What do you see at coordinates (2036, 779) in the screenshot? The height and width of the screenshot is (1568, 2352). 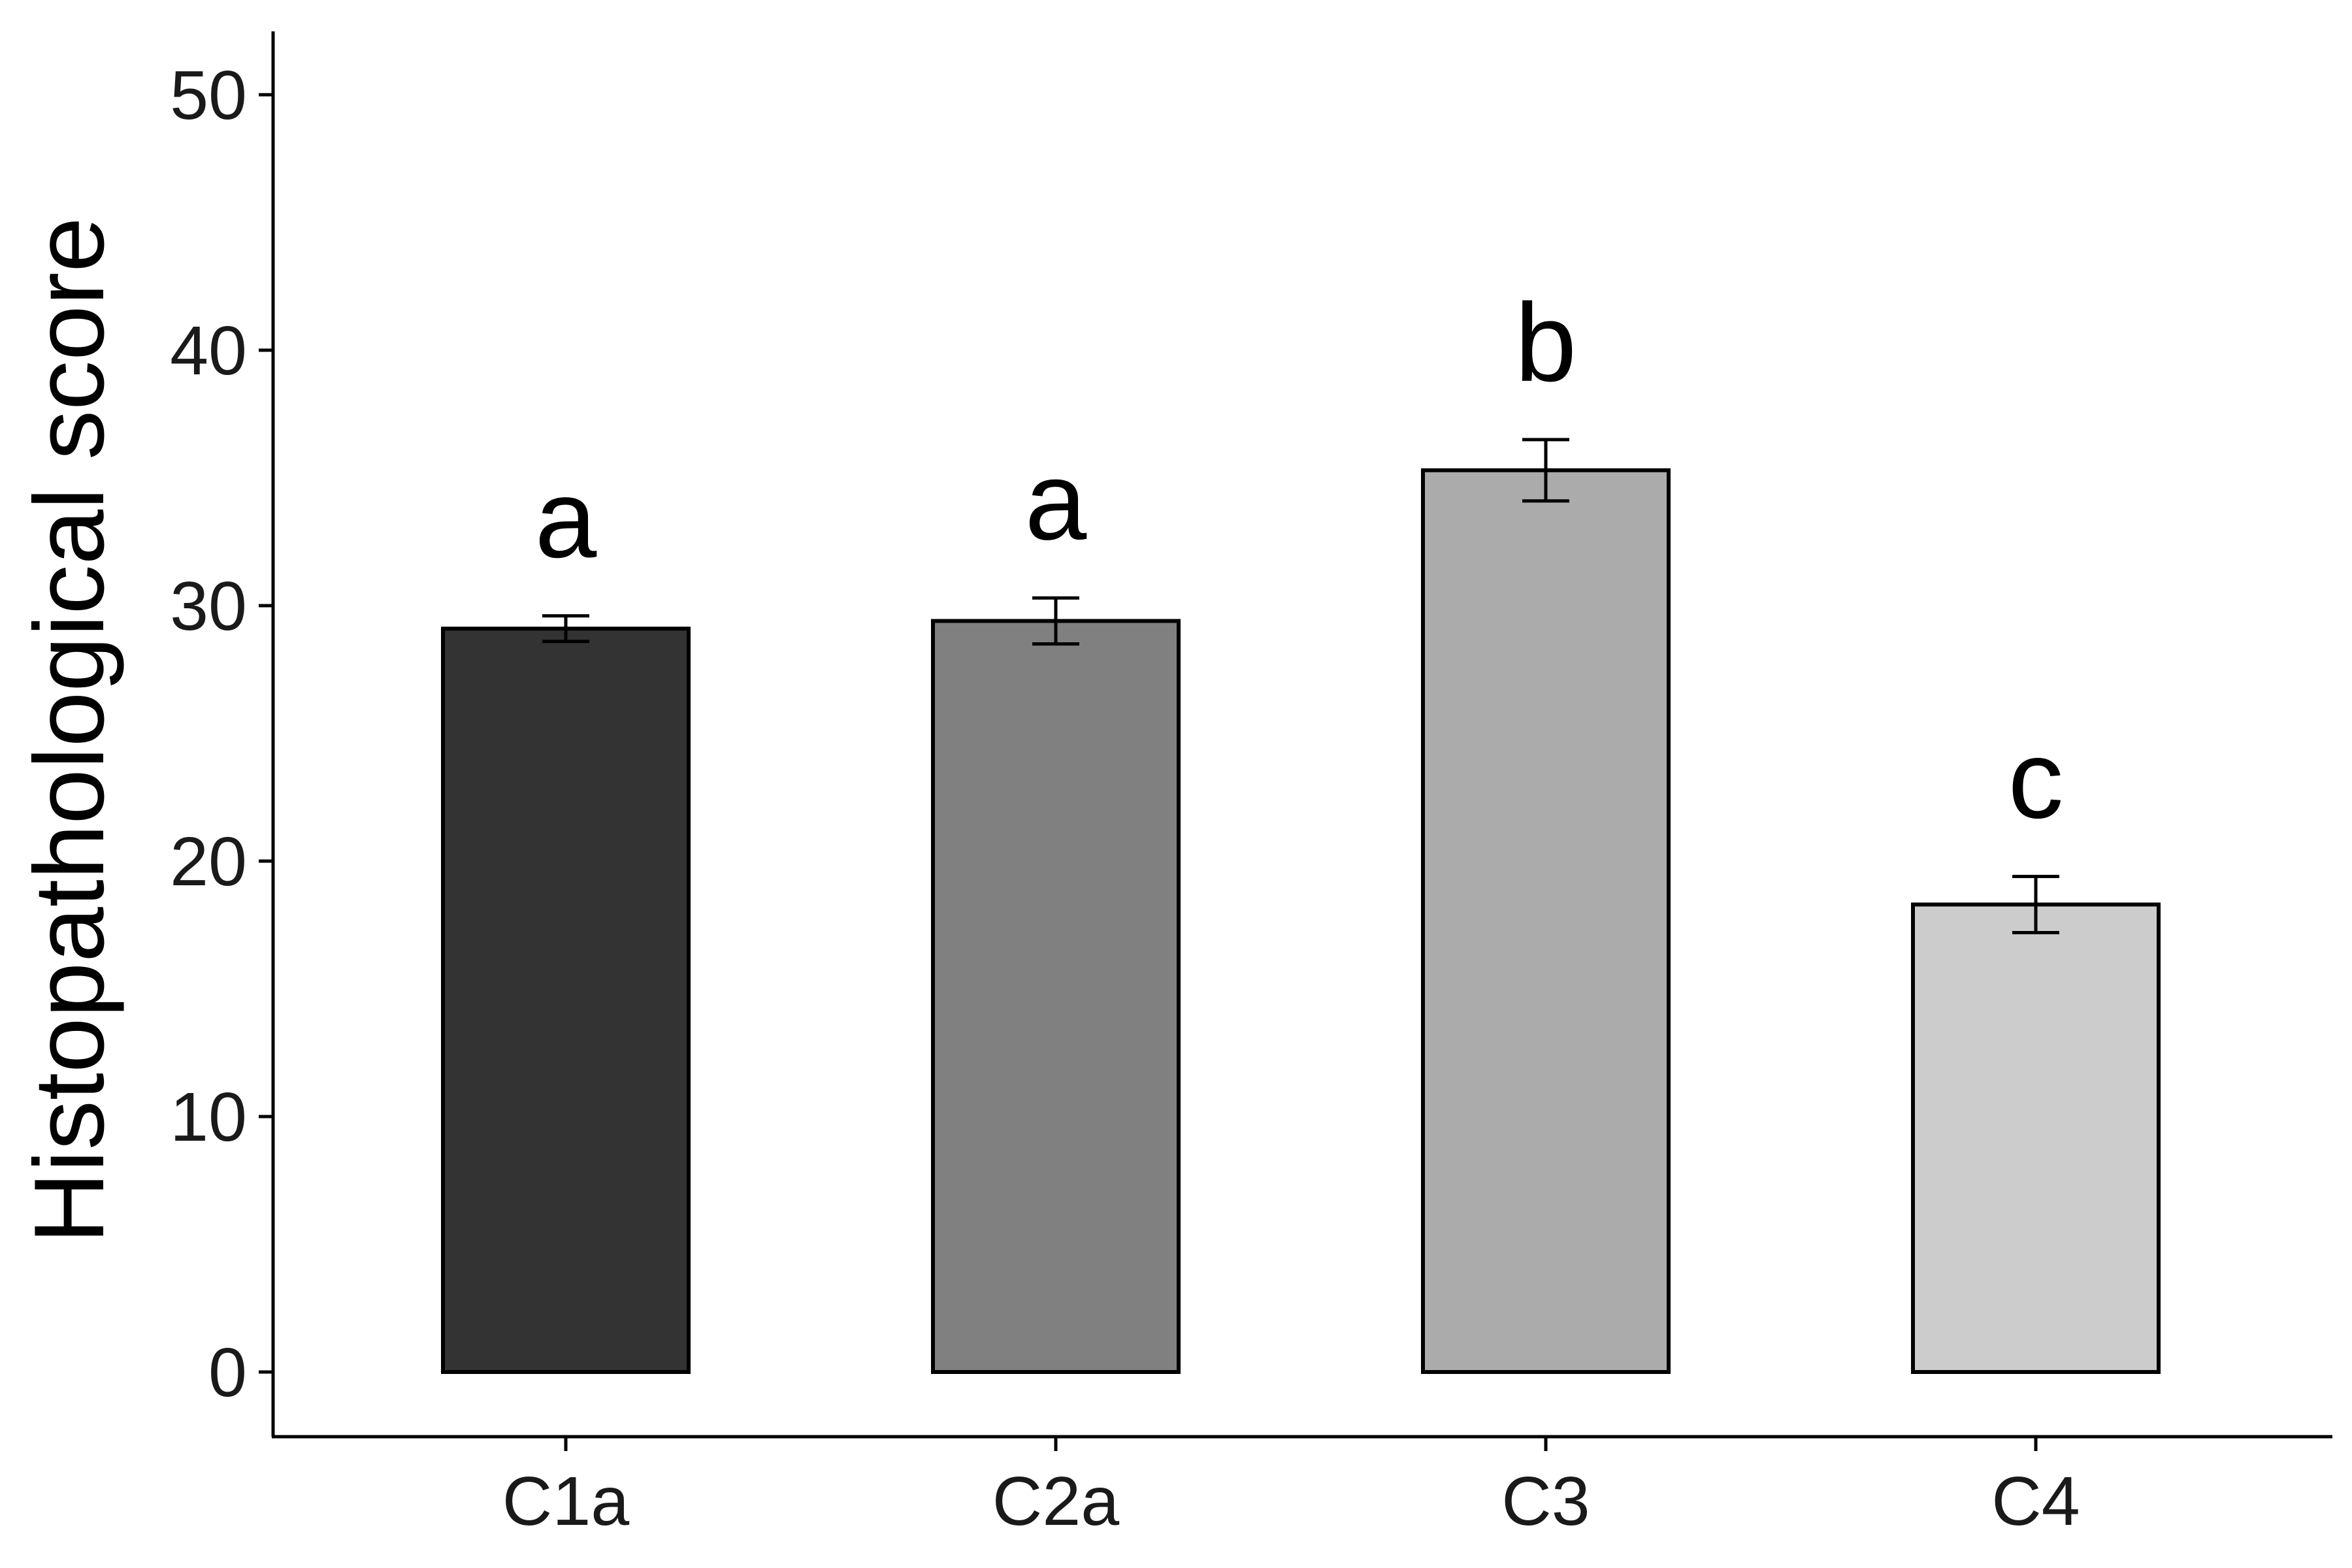 I see `significance-letter: c` at bounding box center [2036, 779].